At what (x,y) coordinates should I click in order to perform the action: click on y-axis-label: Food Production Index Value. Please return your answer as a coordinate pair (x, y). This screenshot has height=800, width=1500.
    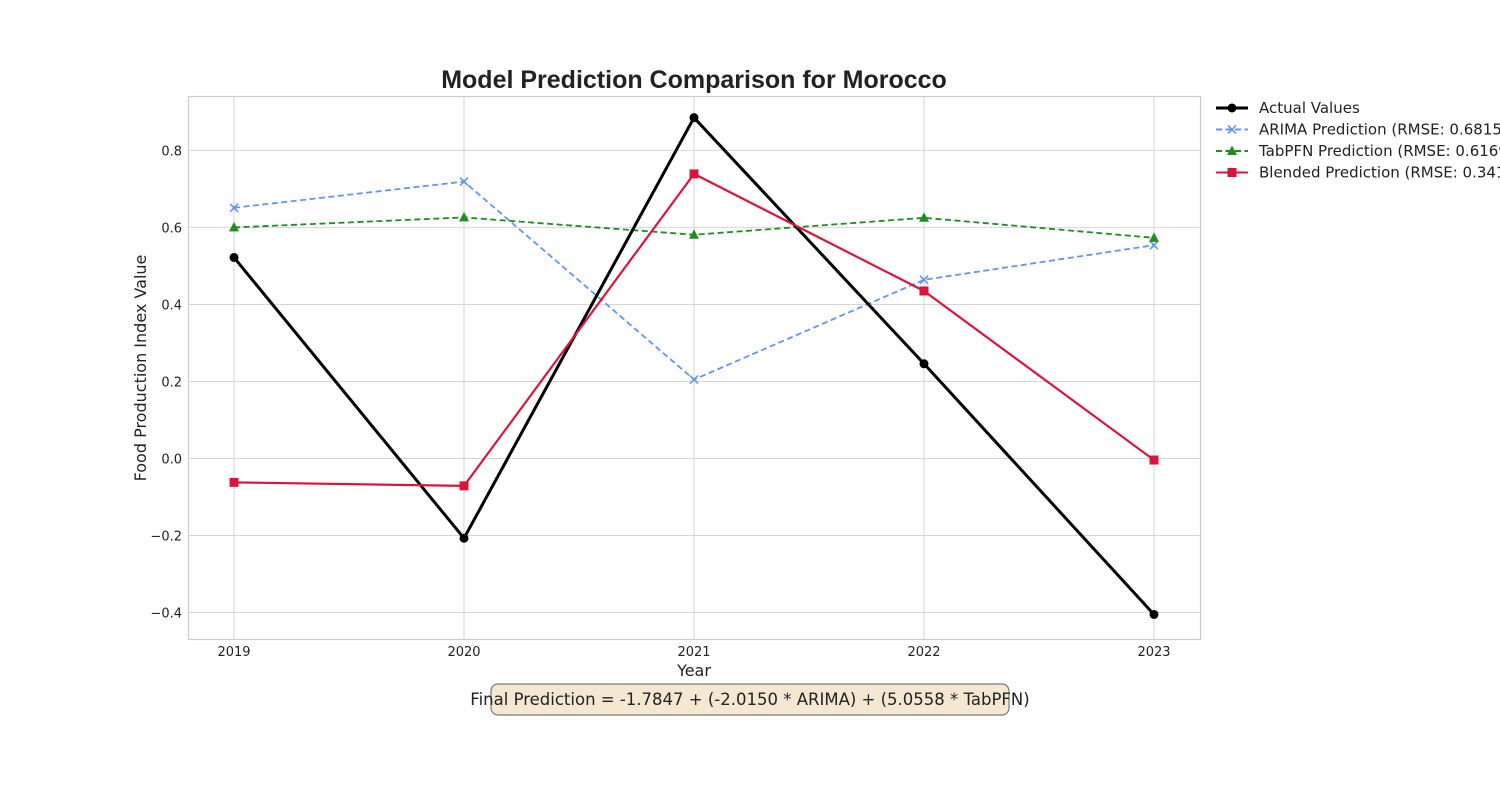
    Looking at the image, I should click on (140, 368).